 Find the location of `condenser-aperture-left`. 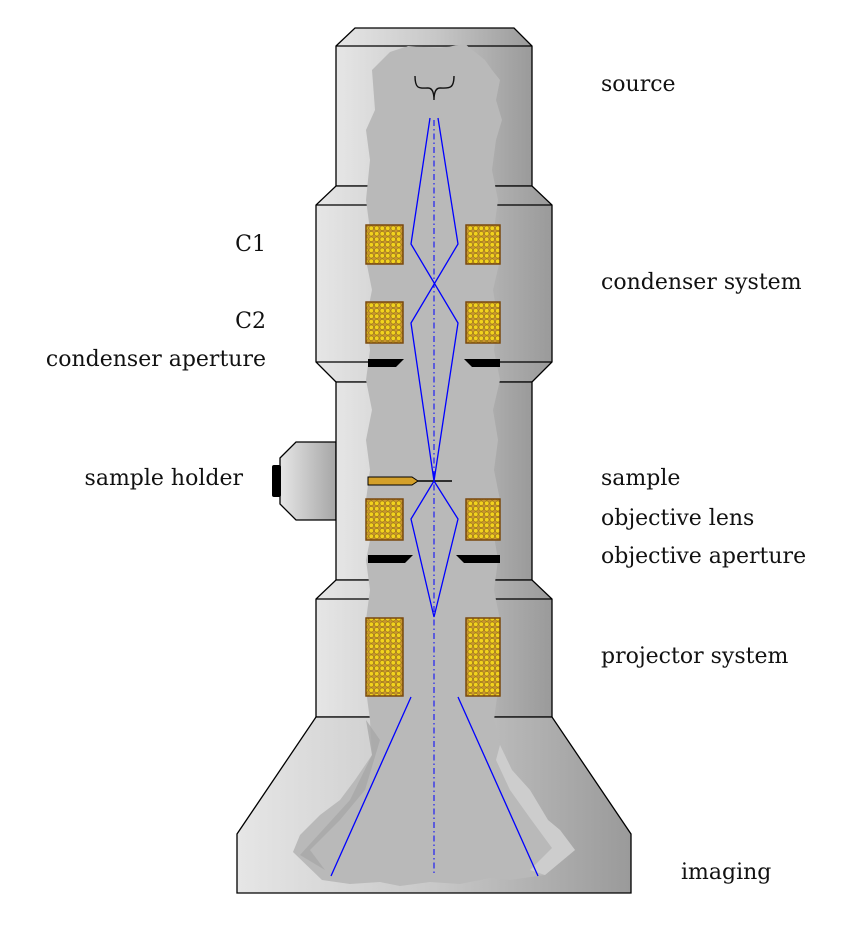

condenser-aperture-left is located at coordinates (386, 363).